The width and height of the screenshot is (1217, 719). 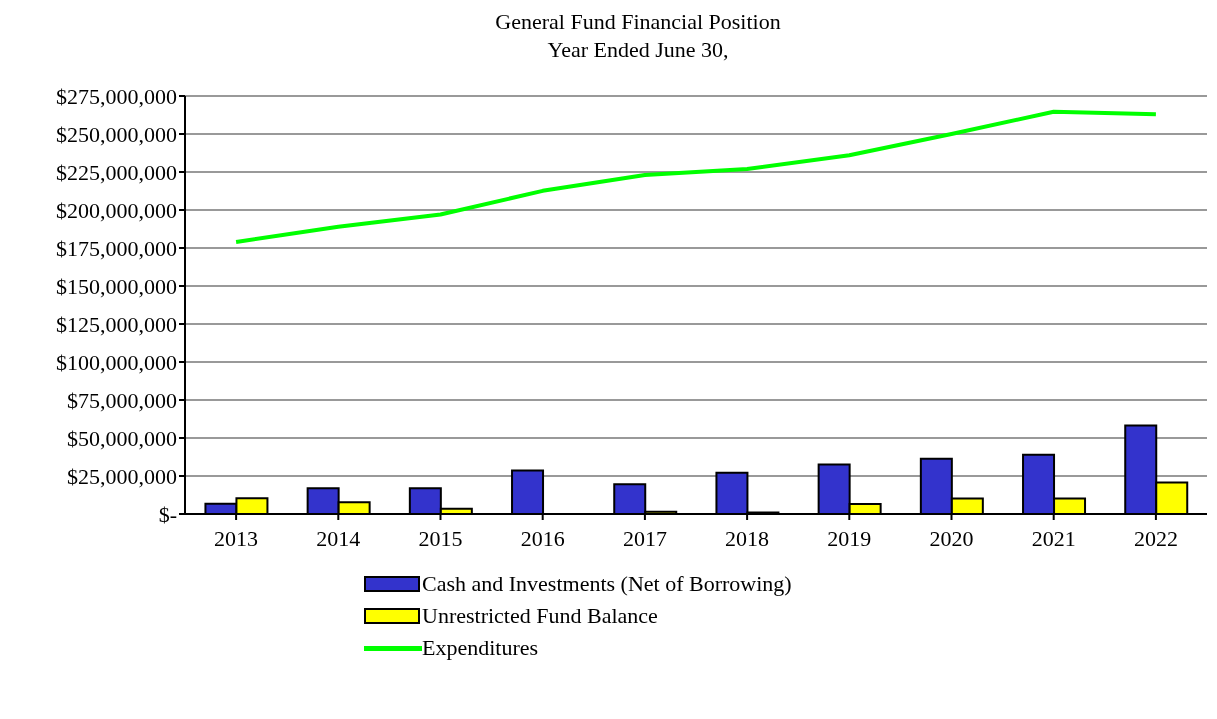 I want to click on x-tick-label: 2016, so click(x=542, y=538).